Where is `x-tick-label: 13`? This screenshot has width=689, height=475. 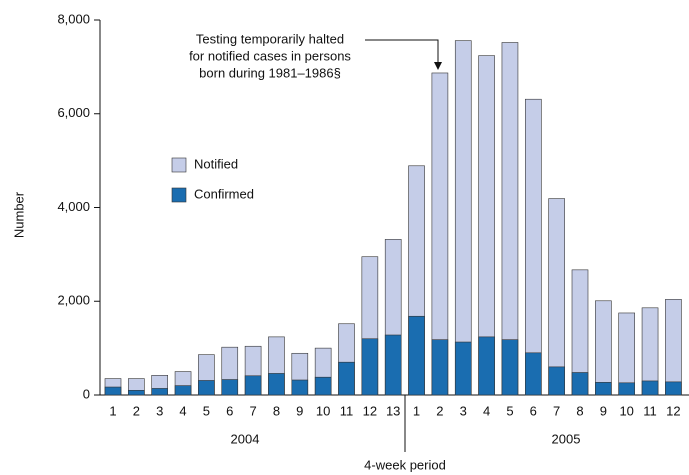
x-tick-label: 13 is located at coordinates (393, 410).